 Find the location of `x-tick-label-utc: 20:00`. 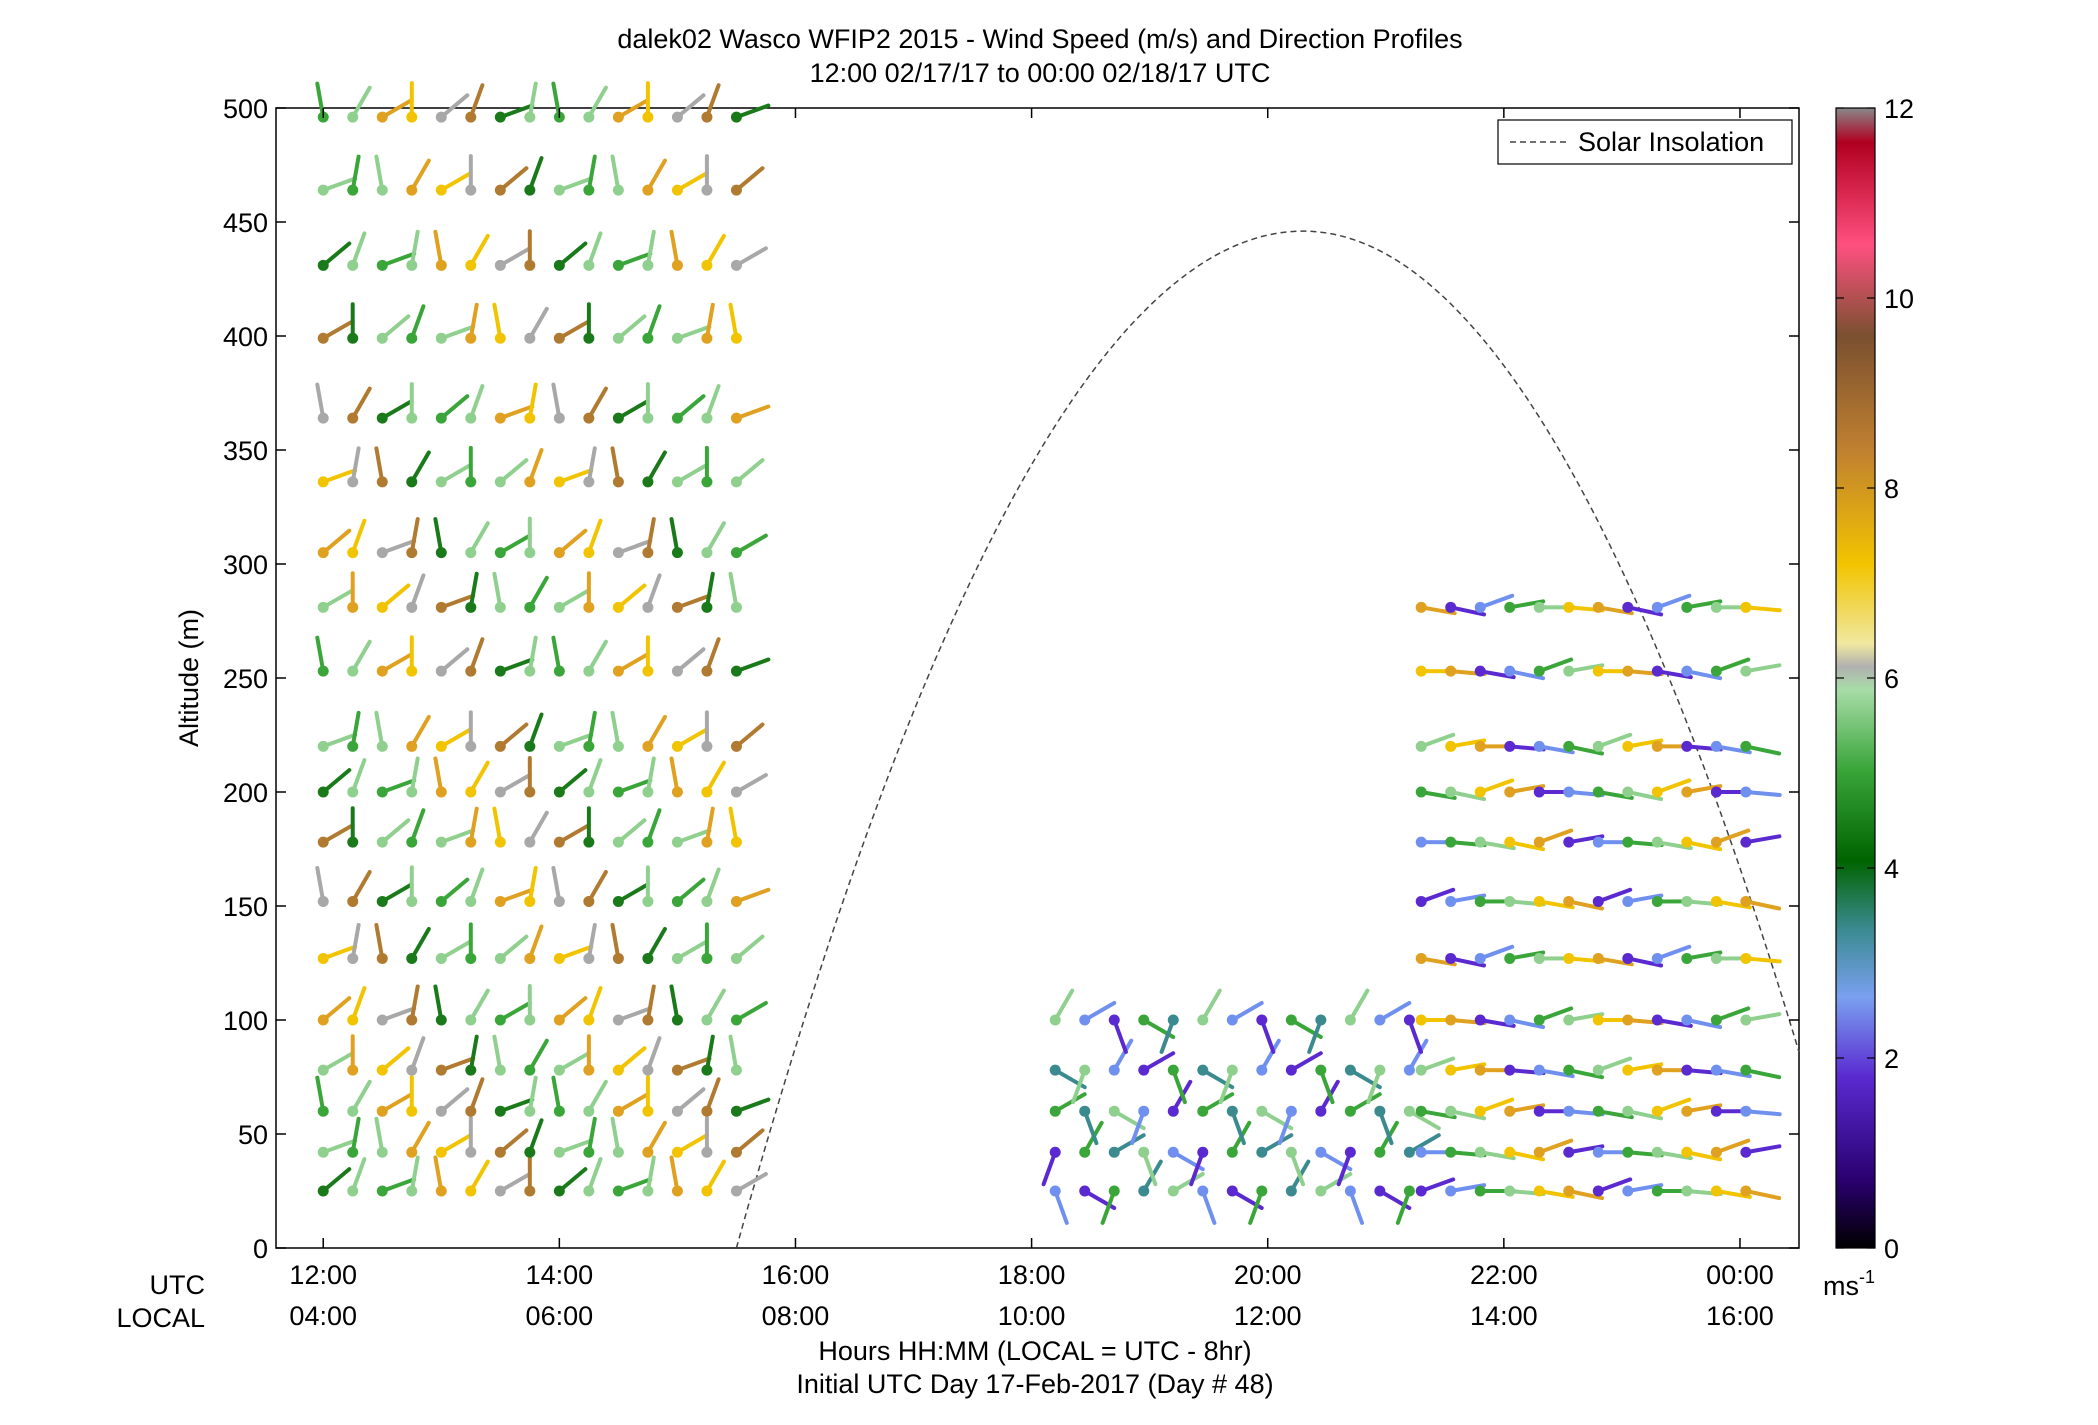

x-tick-label-utc: 20:00 is located at coordinates (1268, 1275).